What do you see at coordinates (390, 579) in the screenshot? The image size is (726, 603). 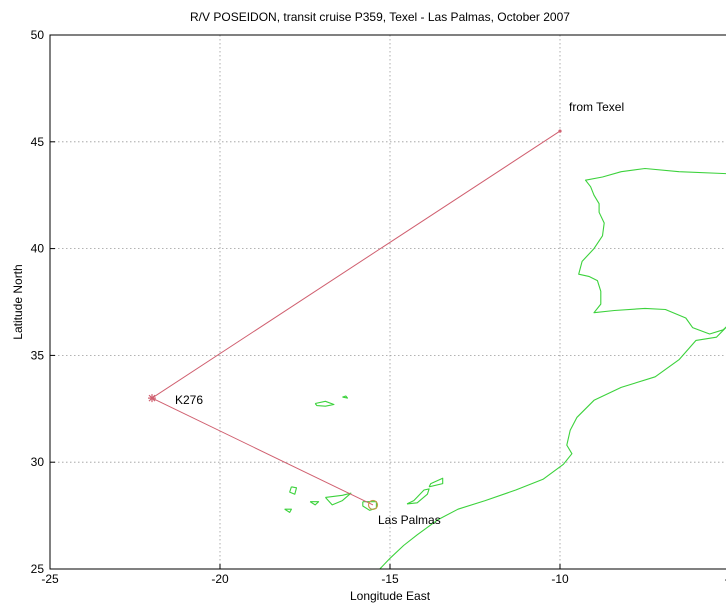 I see `x-tick-label: -15` at bounding box center [390, 579].